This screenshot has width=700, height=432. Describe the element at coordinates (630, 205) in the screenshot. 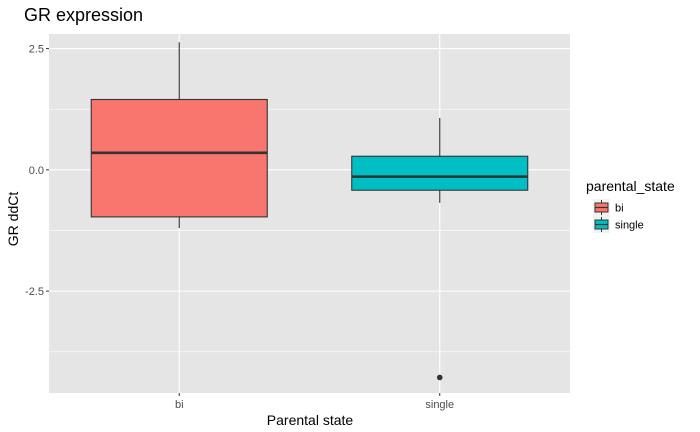

I see `legend: parental_state bi single` at that location.